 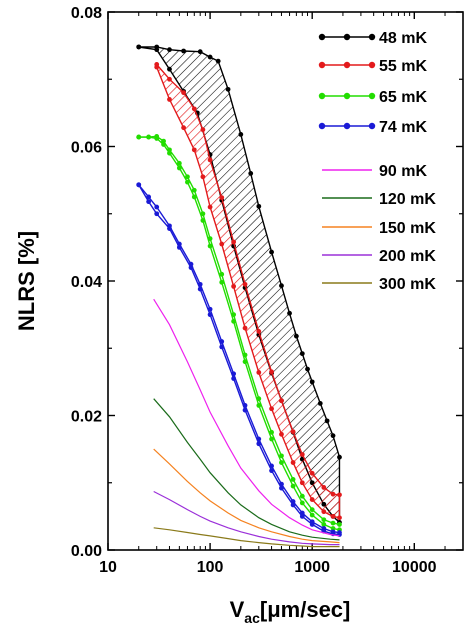 What do you see at coordinates (86, 417) in the screenshot?
I see `y-tick-label: 0.02` at bounding box center [86, 417].